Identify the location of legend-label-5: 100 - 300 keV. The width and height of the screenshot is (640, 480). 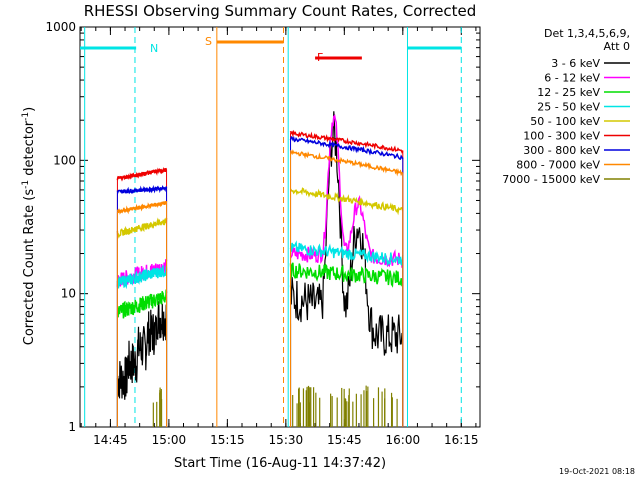
(561, 136).